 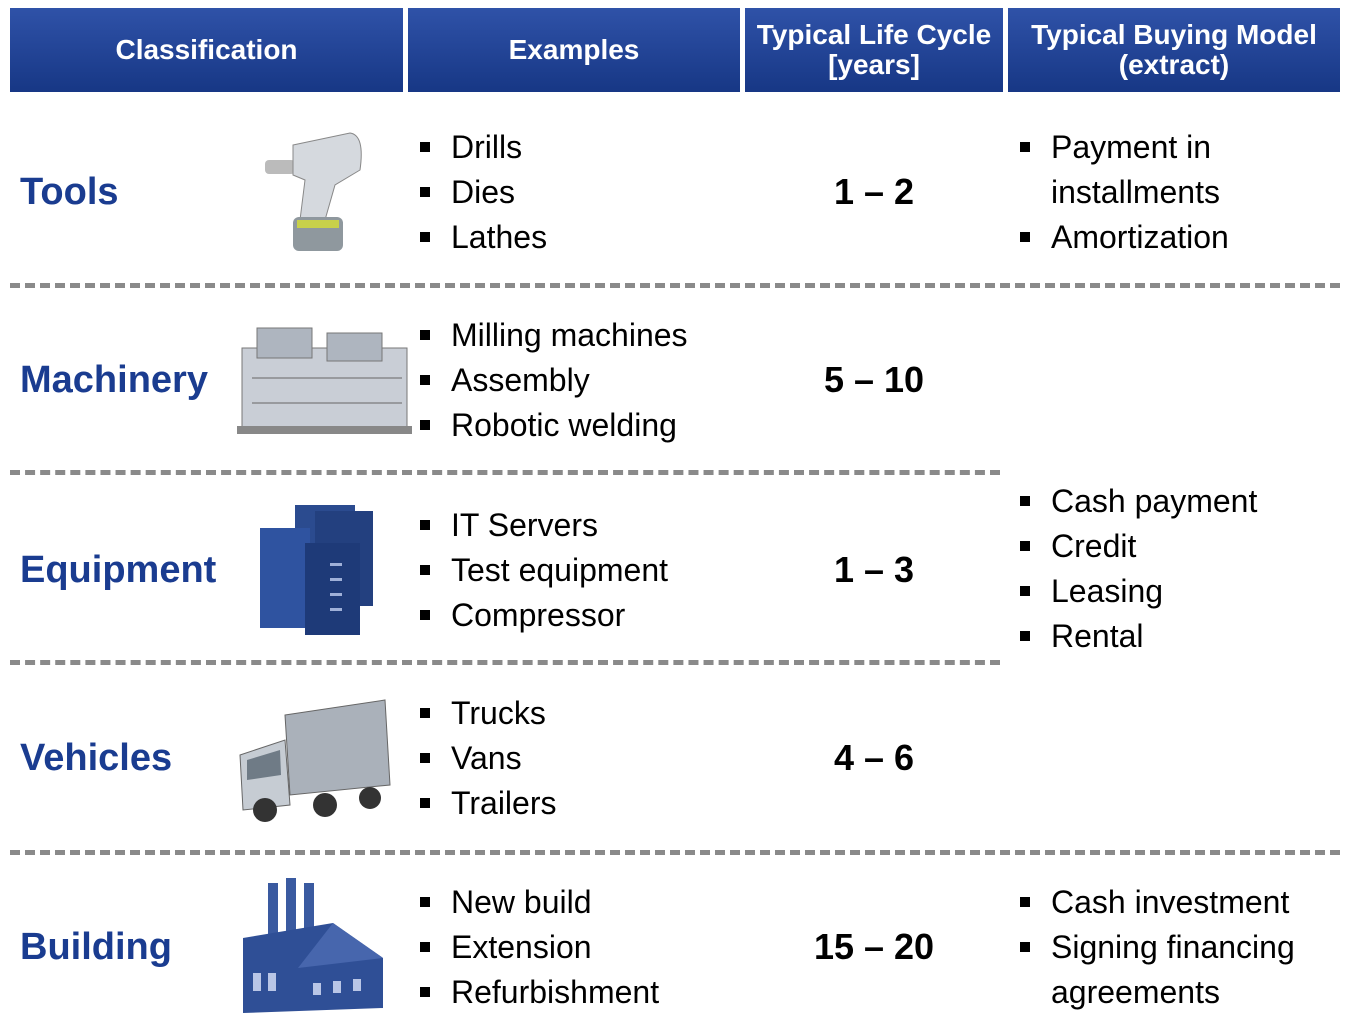 I want to click on truck-icon, so click(x=315, y=760).